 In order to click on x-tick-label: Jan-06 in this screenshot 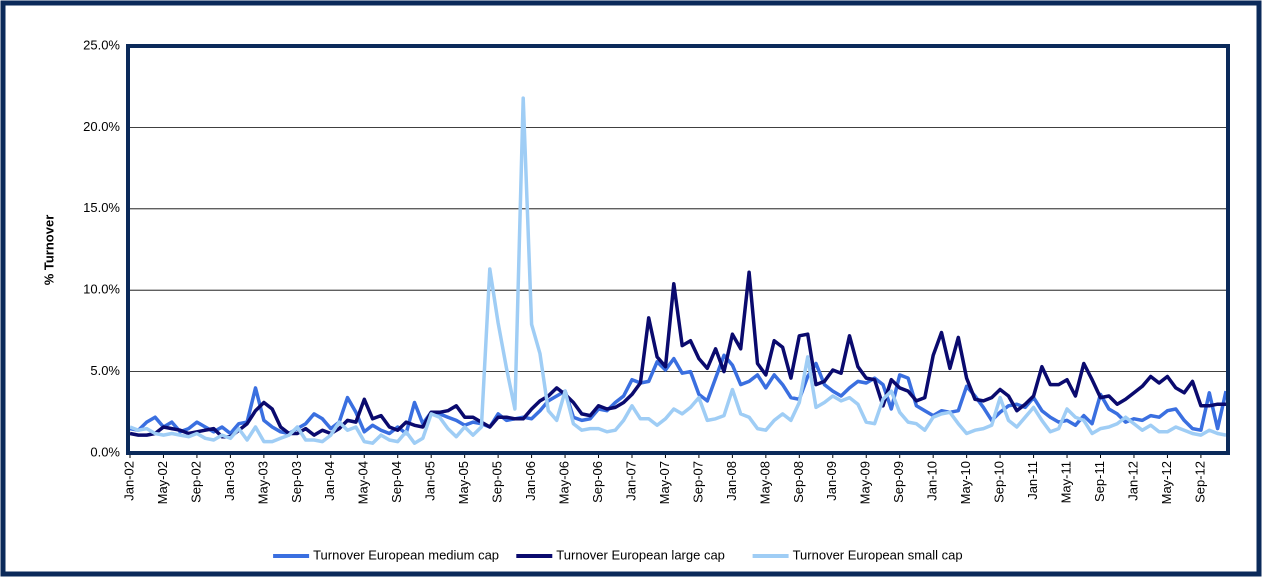, I will do `click(530, 481)`.